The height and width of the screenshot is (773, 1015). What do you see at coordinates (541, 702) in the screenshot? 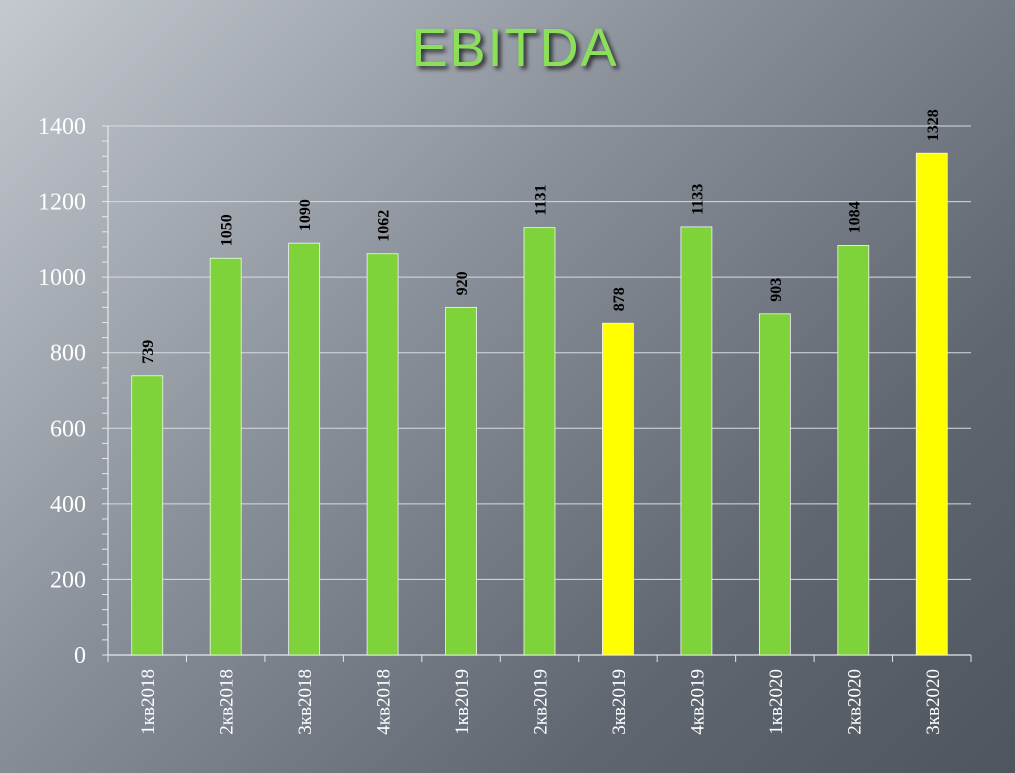
I see `x-tick-label: 2кв2019` at bounding box center [541, 702].